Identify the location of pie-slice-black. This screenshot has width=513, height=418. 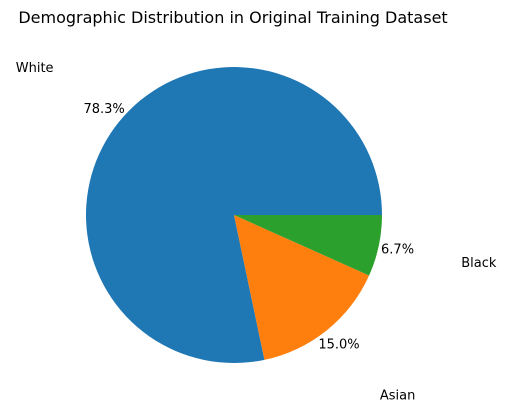
(308, 245).